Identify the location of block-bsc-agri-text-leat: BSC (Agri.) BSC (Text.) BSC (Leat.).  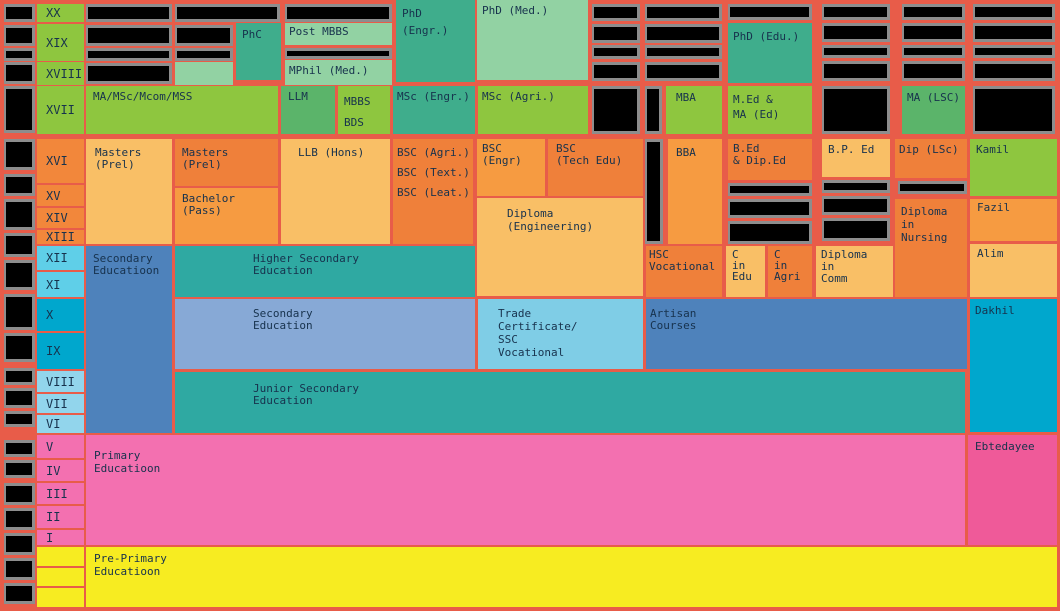
(433, 191).